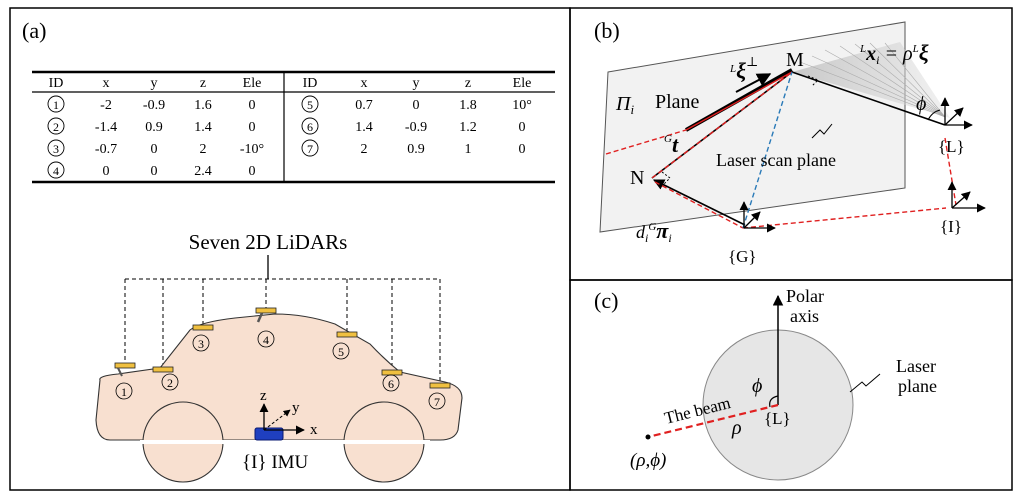 The image size is (1023, 498). Describe the element at coordinates (646, 142) in the screenshot. I see `red-dashed-t` at that location.